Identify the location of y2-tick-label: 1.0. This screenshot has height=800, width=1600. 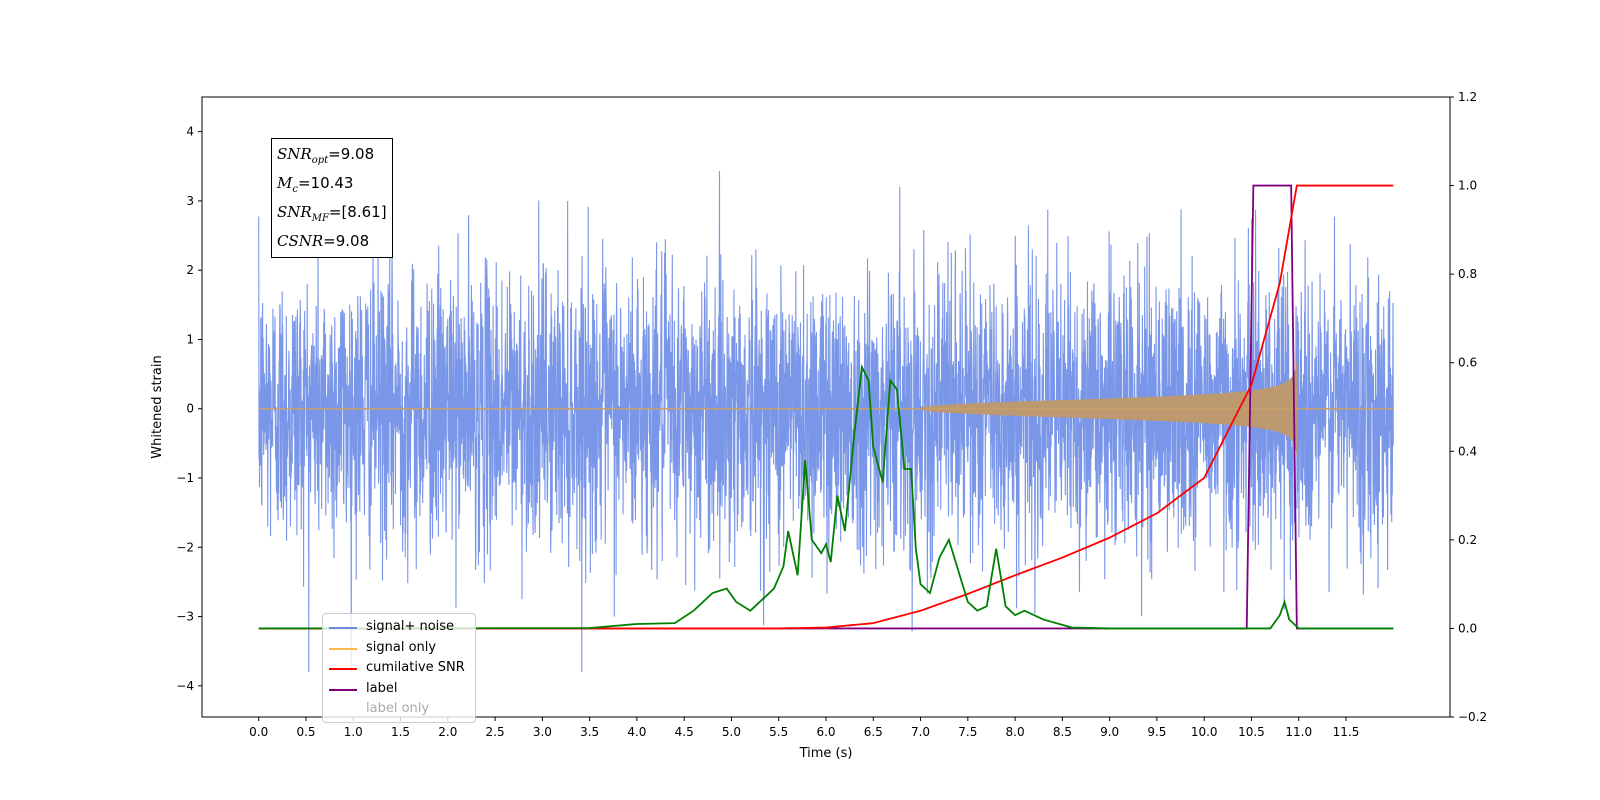
(1467, 186).